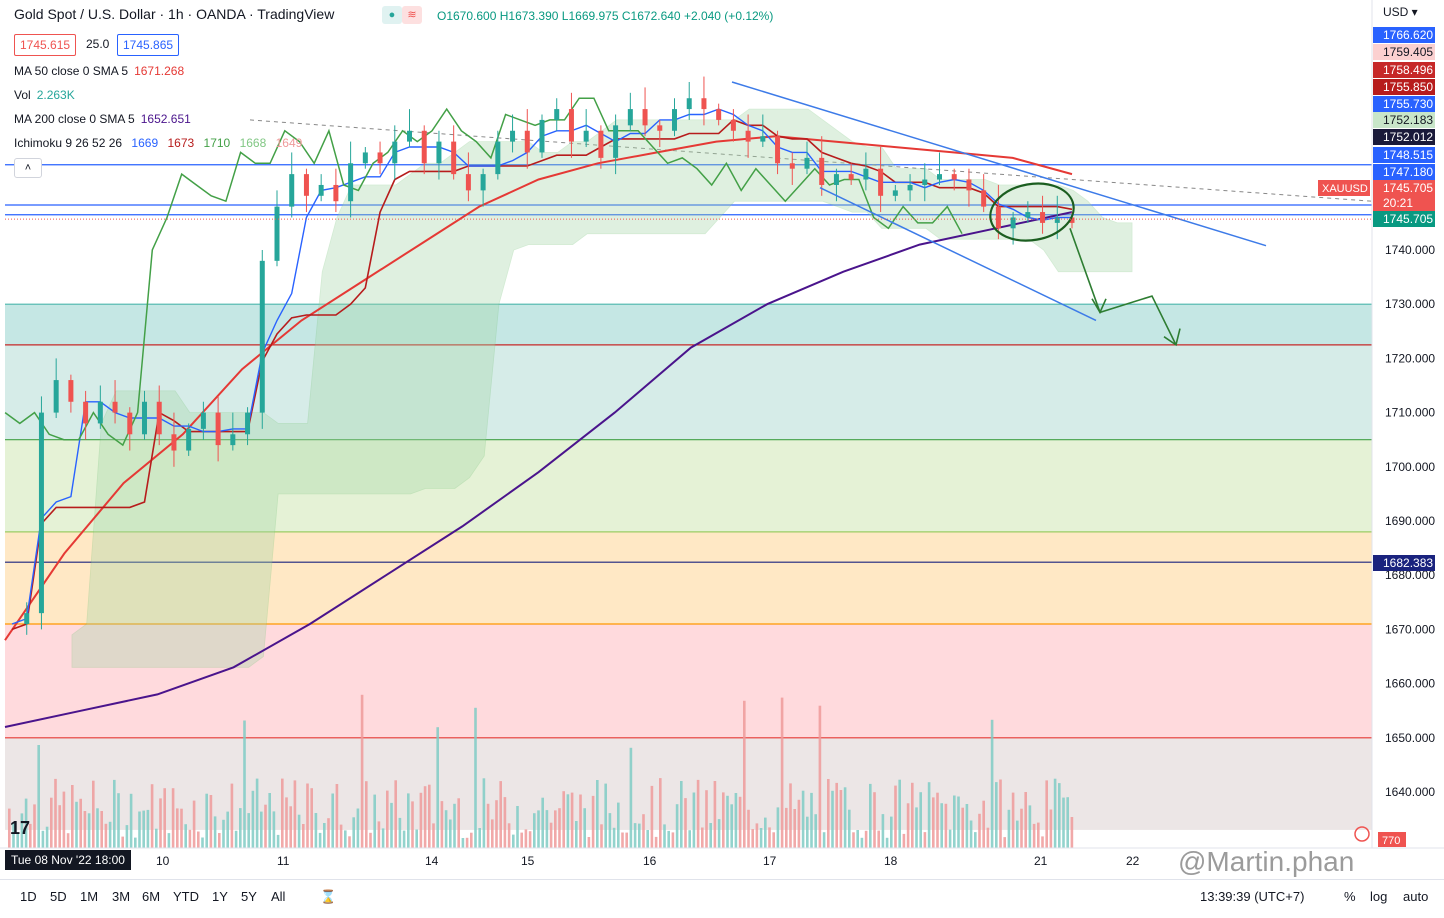 The image size is (1444, 918). What do you see at coordinates (811, 160) in the screenshot?
I see `dashed-trend-line` at bounding box center [811, 160].